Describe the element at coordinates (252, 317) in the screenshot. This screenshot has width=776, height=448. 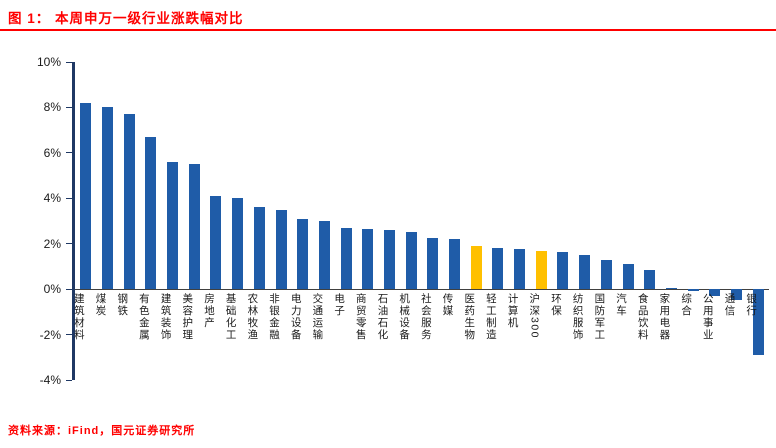
I see `category-label: 农林牧渔` at that location.